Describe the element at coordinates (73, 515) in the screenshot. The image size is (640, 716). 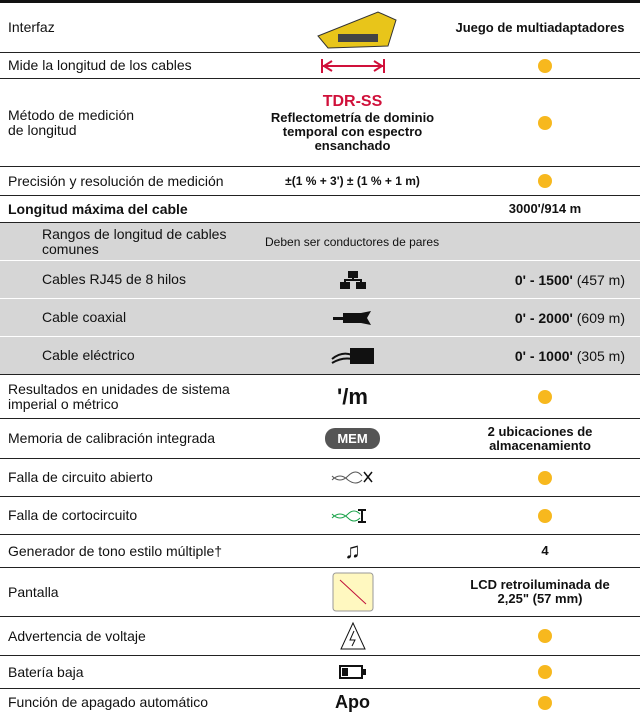
I see `label: Falla de cortocircuito` at that location.